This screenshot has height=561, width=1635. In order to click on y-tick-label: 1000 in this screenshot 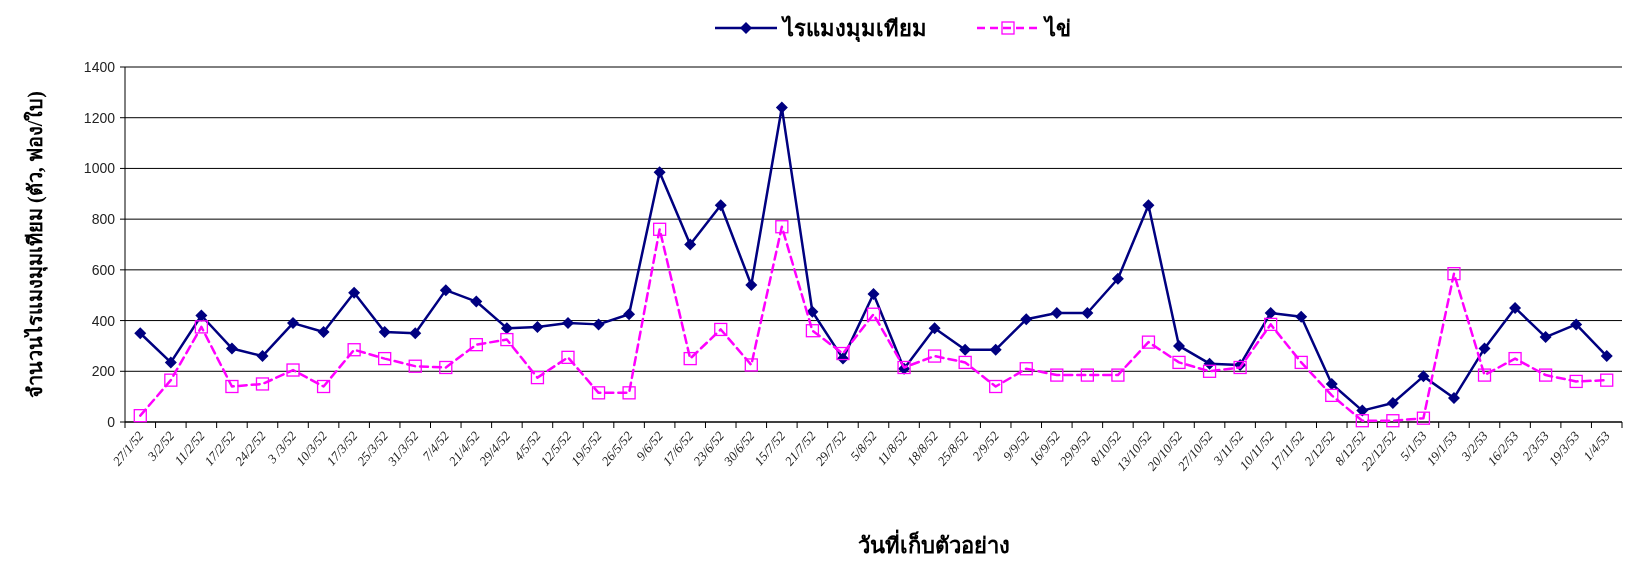, I will do `click(99, 168)`.